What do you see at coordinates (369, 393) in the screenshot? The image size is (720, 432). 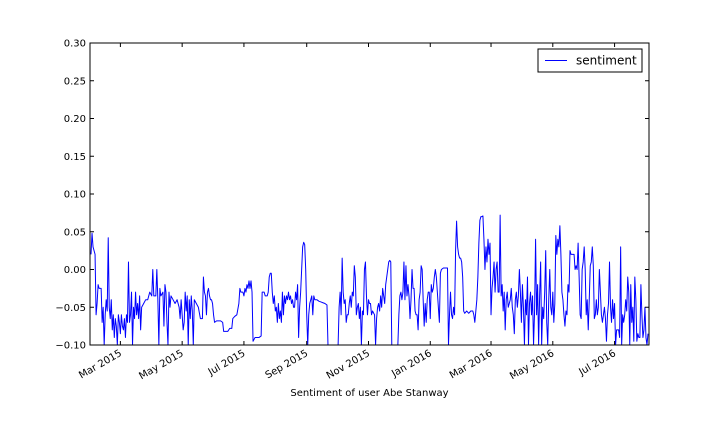 I see `x-axis-label: Sentiment of user Abe Stanway` at bounding box center [369, 393].